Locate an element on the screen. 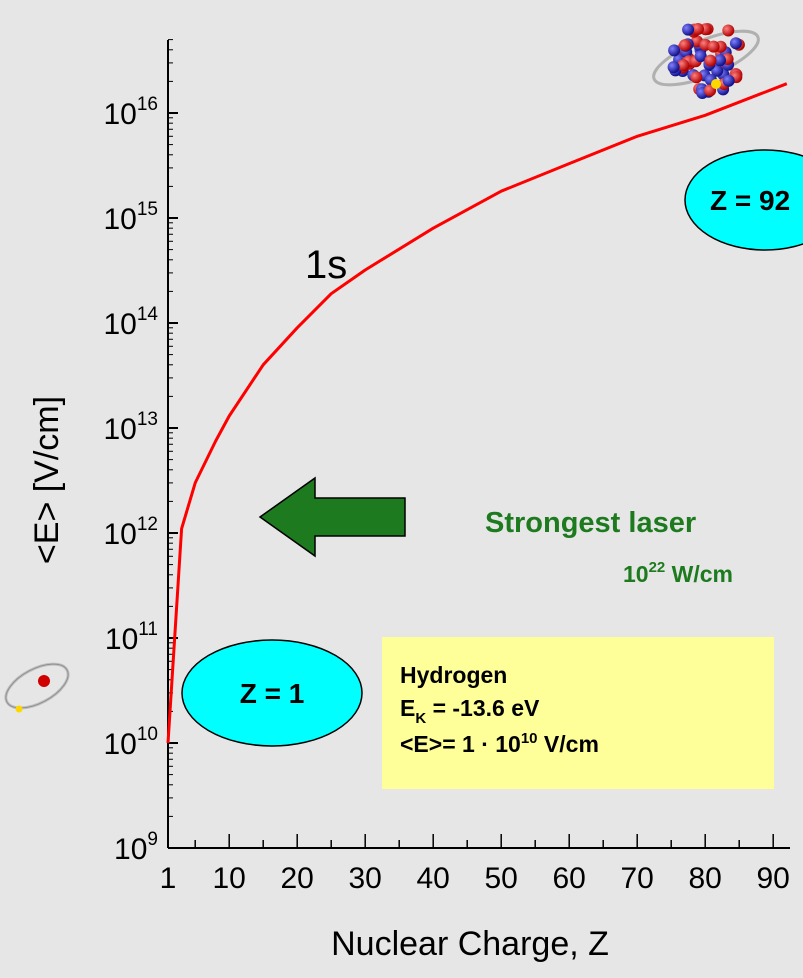 The width and height of the screenshot is (803, 978). x-tick-label: 50 is located at coordinates (501, 878).